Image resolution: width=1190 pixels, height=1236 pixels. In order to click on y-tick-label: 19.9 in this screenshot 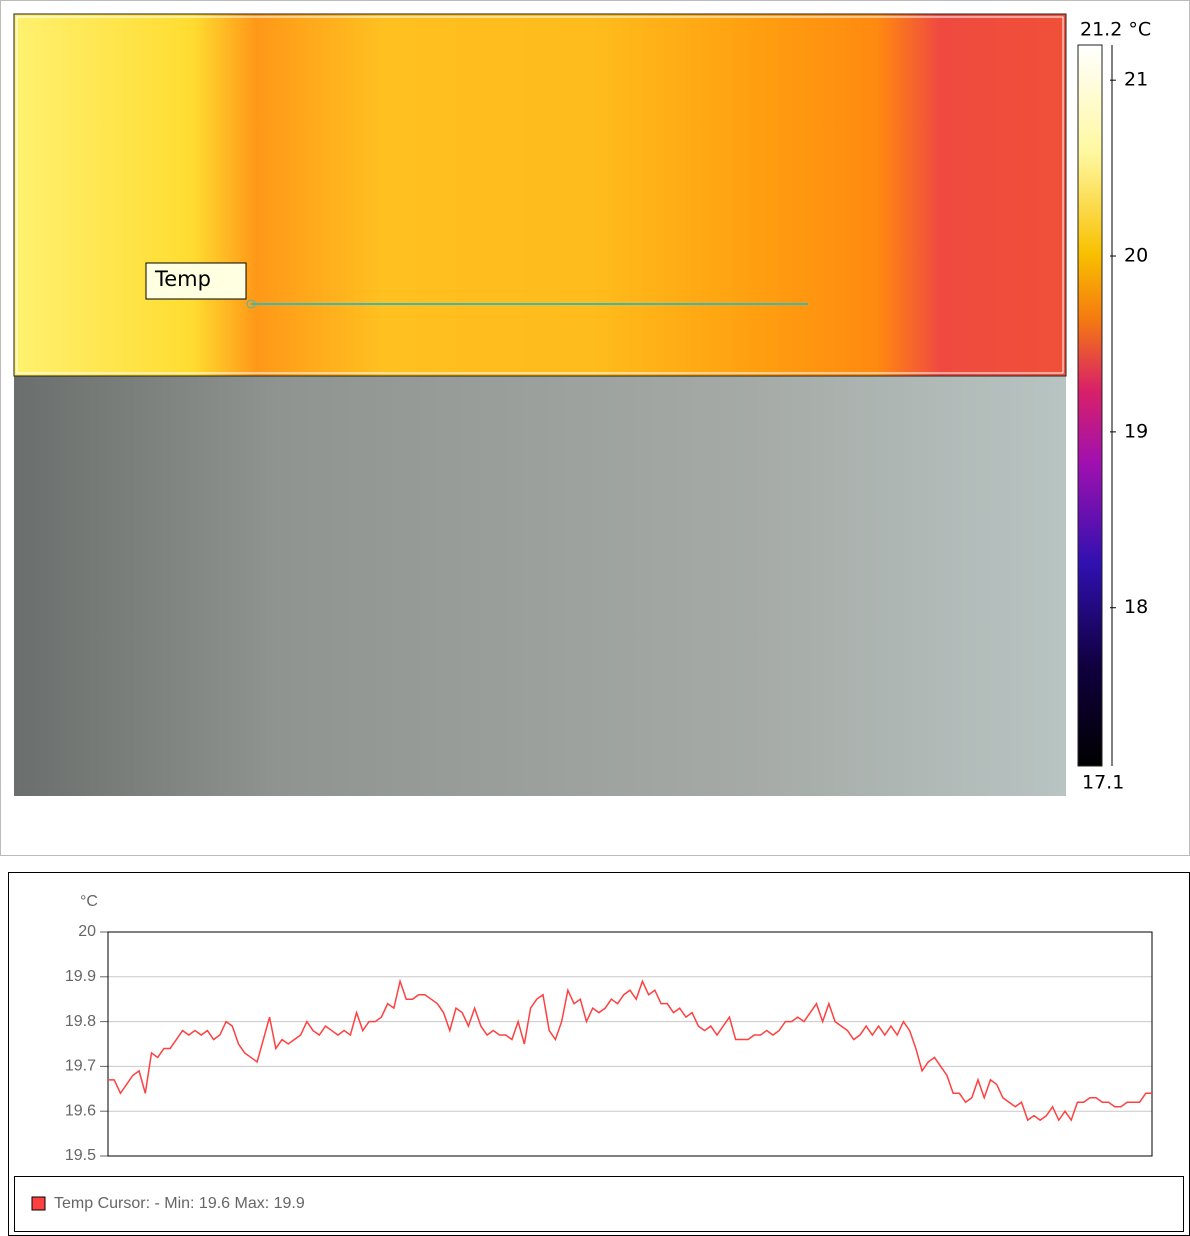, I will do `click(80, 976)`.